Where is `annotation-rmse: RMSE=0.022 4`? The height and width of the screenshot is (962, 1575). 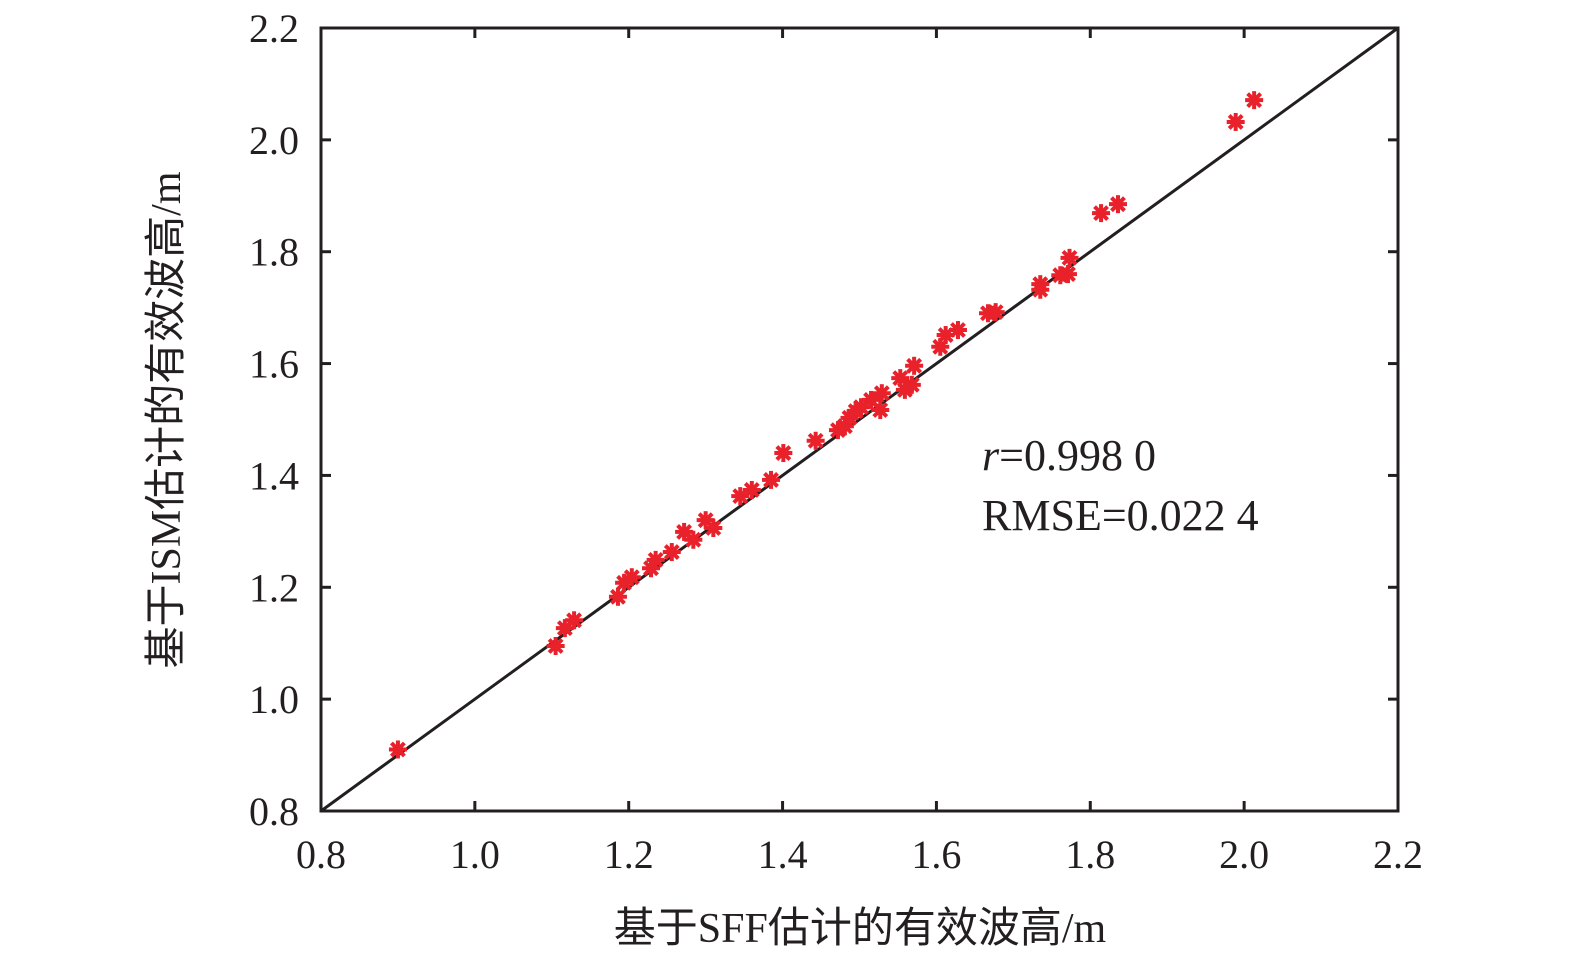
annotation-rmse: RMSE=0.022 4 is located at coordinates (1120, 515).